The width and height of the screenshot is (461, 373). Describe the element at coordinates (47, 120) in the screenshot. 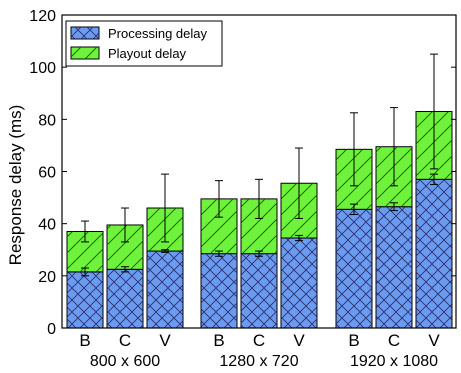

I see `y-tick-label-80: 80` at that location.